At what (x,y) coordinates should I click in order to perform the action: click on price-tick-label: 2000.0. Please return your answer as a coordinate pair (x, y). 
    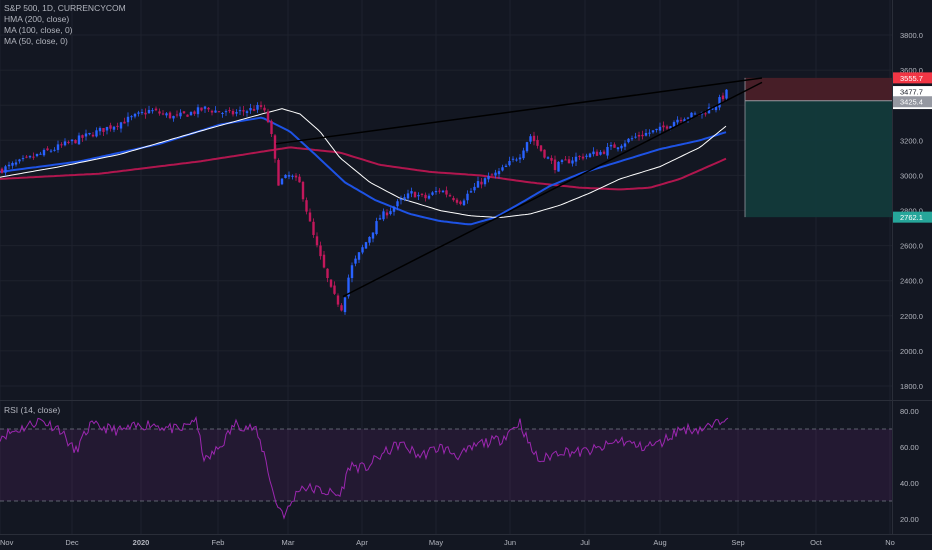
    Looking at the image, I should click on (911, 351).